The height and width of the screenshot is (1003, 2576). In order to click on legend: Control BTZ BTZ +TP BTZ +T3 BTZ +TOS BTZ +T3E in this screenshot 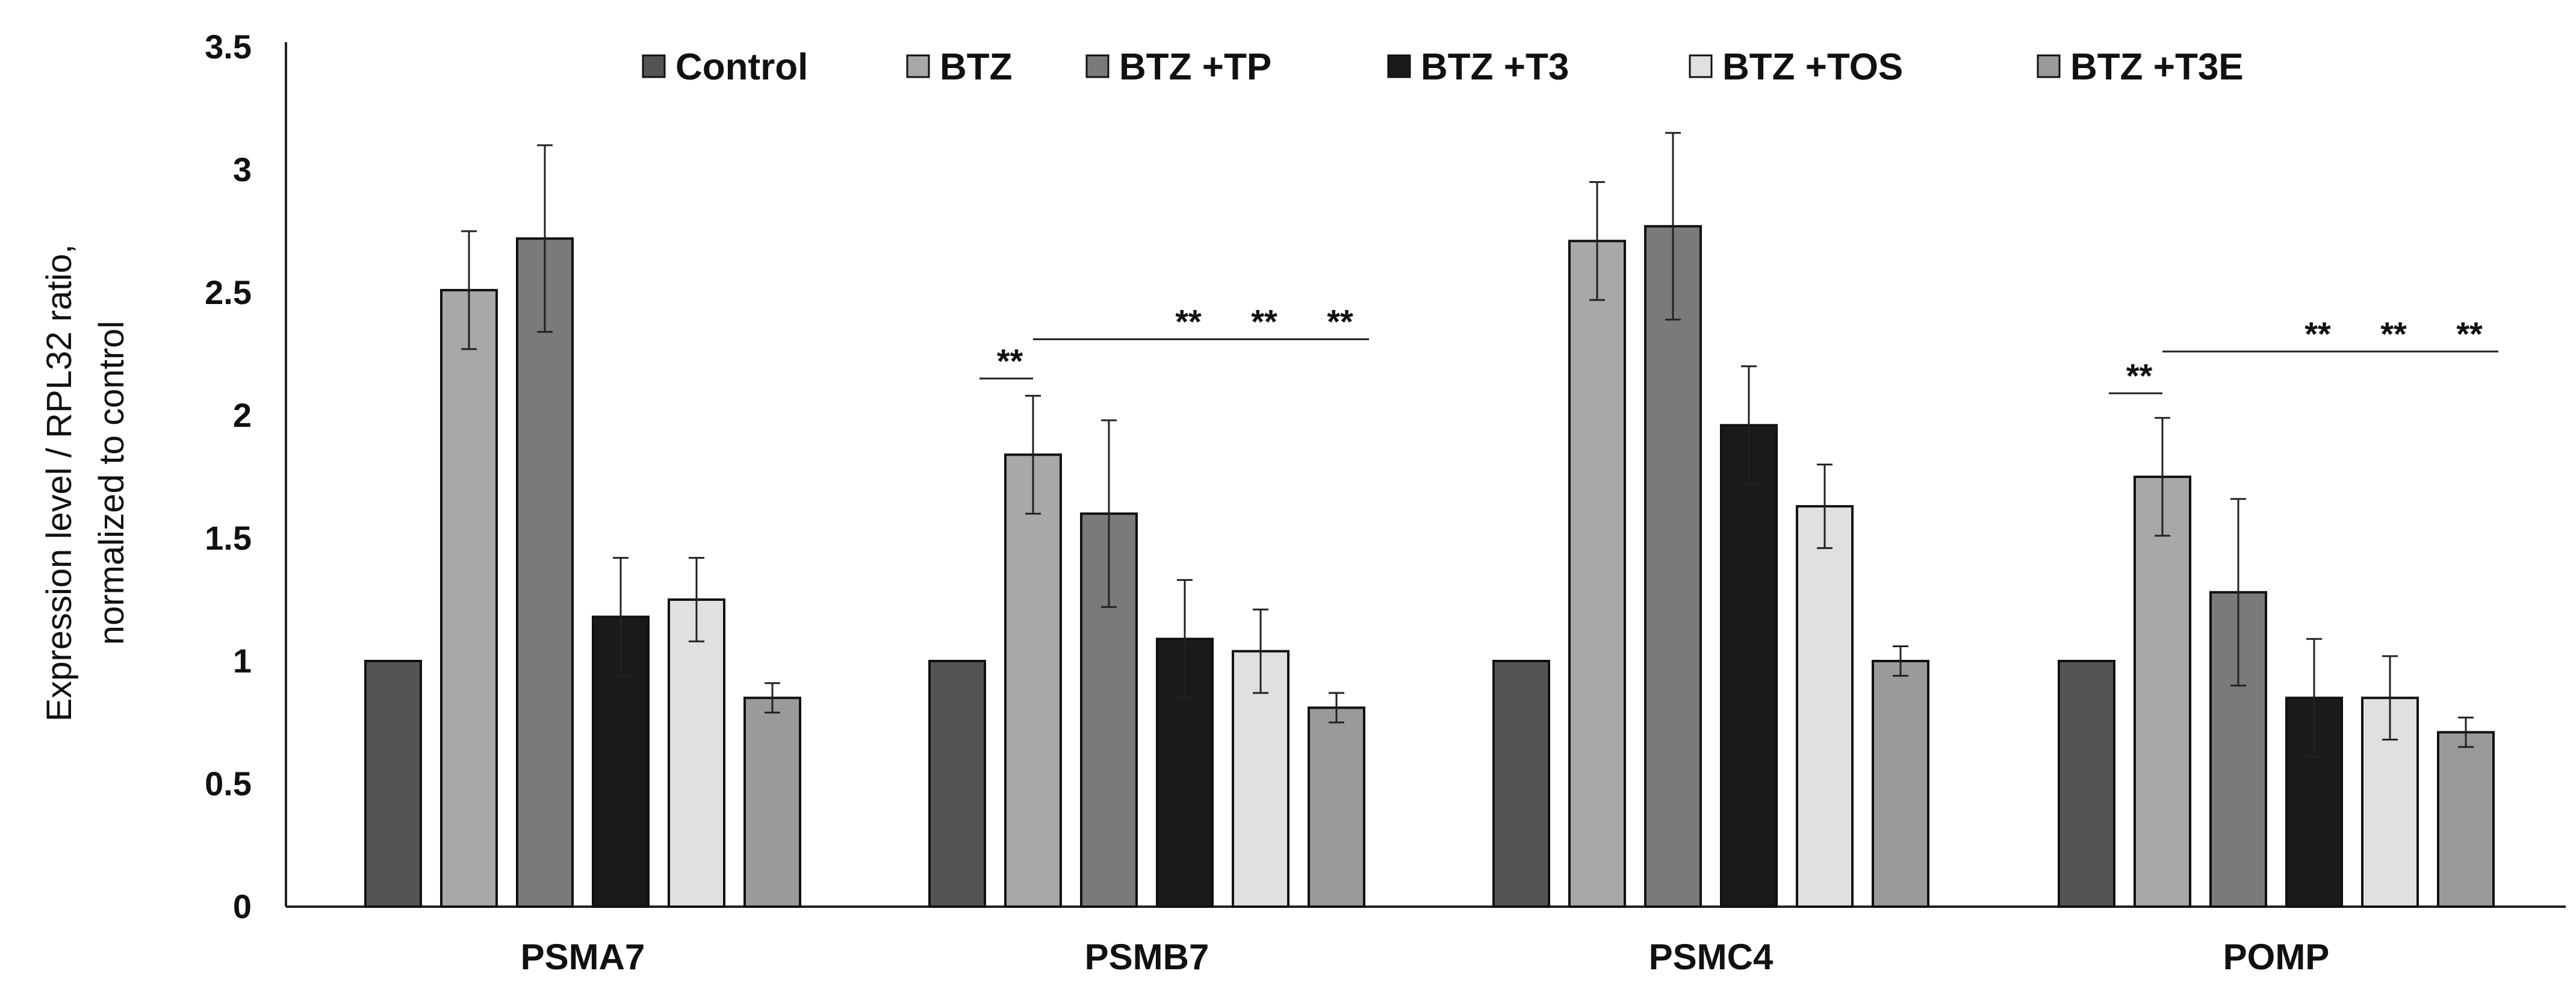, I will do `click(1443, 67)`.